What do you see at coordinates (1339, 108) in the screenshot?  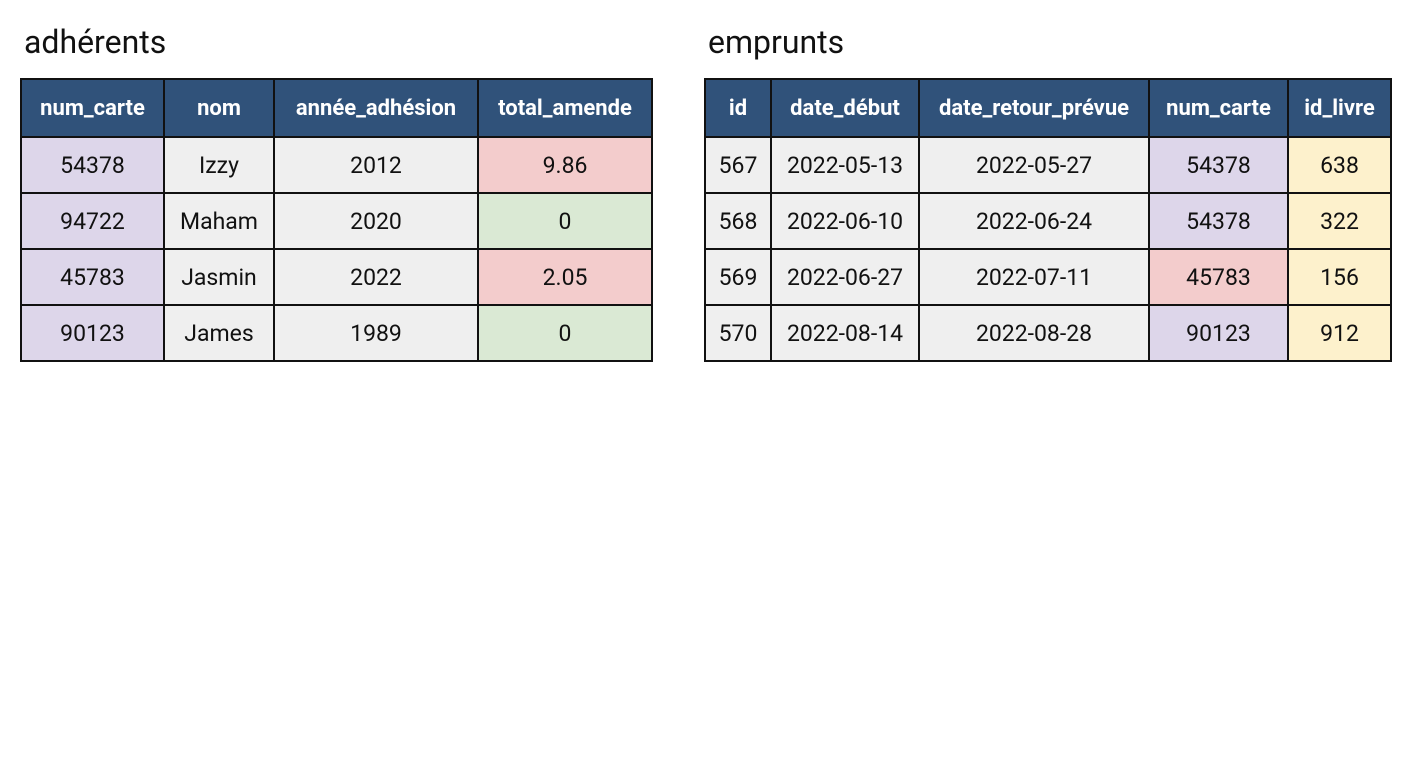 I see `header-cell: id_livre` at bounding box center [1339, 108].